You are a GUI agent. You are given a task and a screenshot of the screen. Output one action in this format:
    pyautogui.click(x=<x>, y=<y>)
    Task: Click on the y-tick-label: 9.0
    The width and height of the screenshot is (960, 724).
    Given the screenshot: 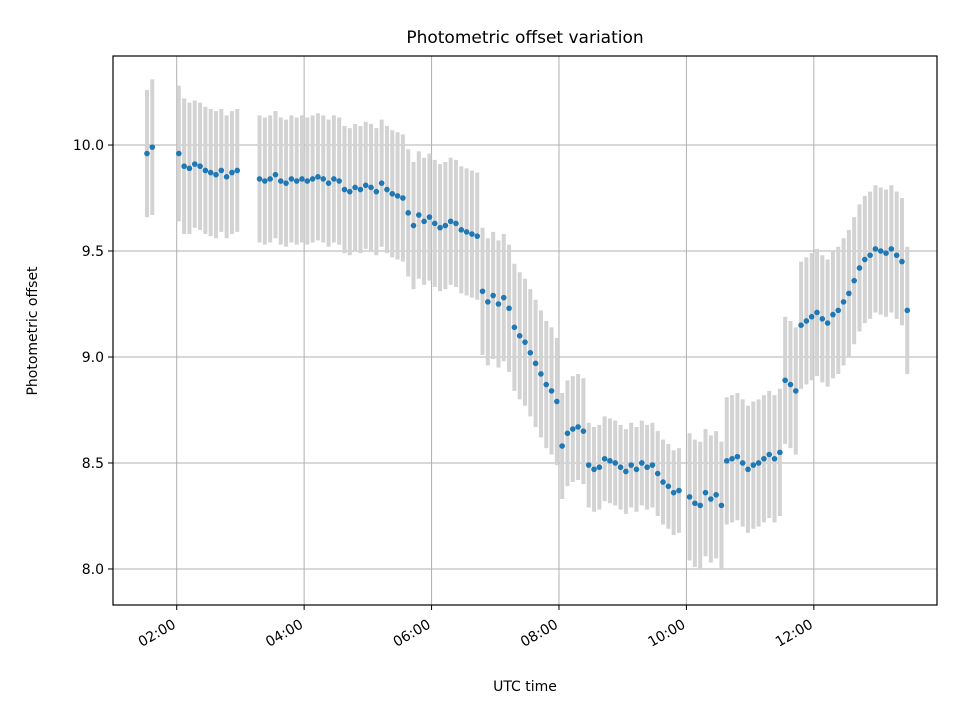 What is the action you would take?
    pyautogui.click(x=93, y=358)
    